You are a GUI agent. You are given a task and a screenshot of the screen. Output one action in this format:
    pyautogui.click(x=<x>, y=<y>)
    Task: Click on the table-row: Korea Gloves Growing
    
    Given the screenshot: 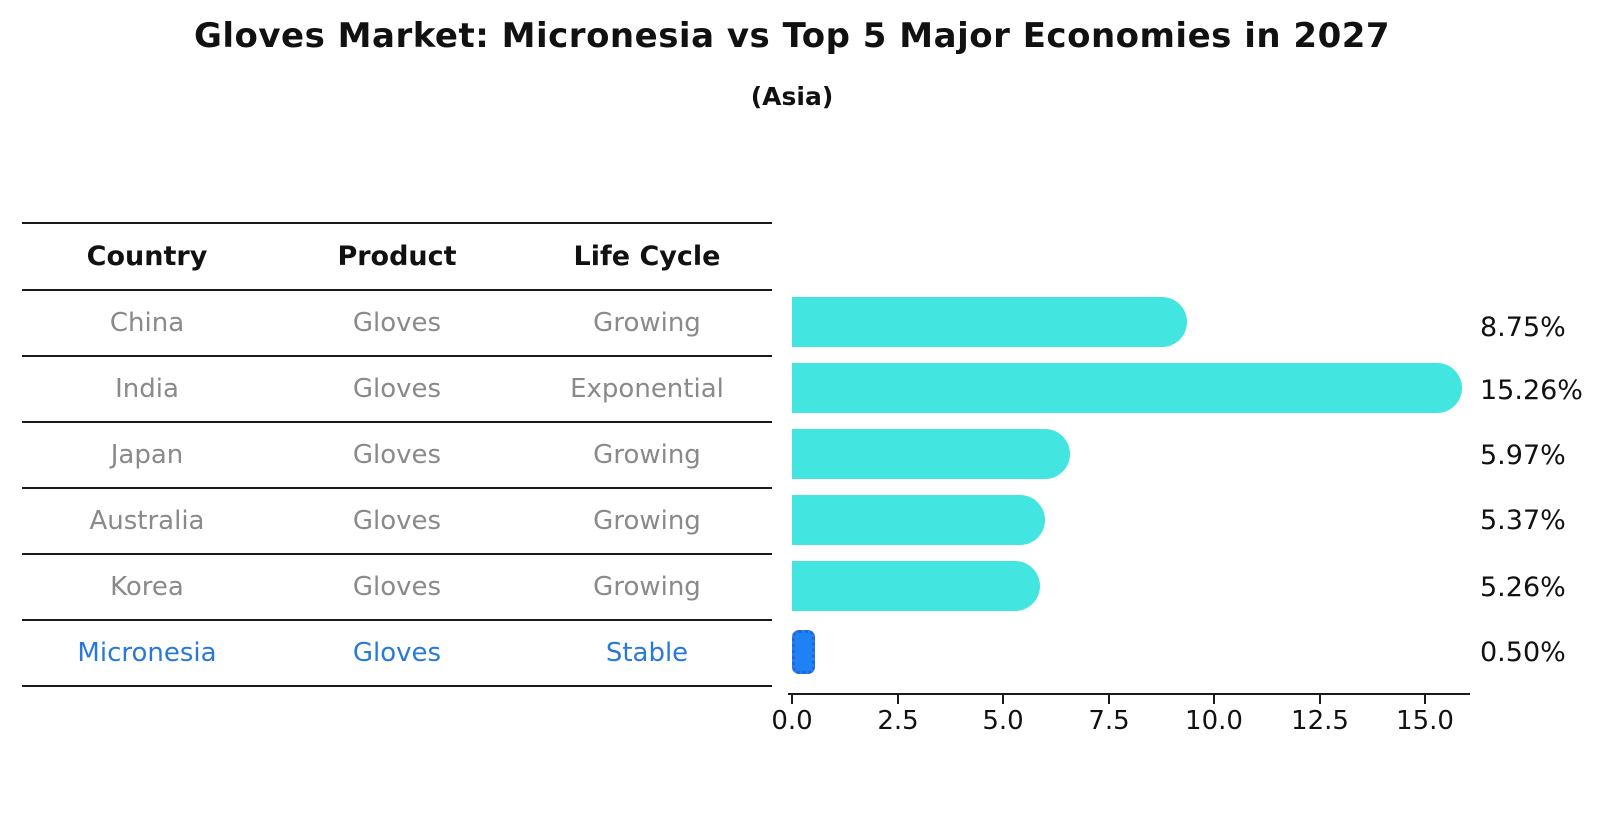 What is the action you would take?
    pyautogui.click(x=397, y=588)
    